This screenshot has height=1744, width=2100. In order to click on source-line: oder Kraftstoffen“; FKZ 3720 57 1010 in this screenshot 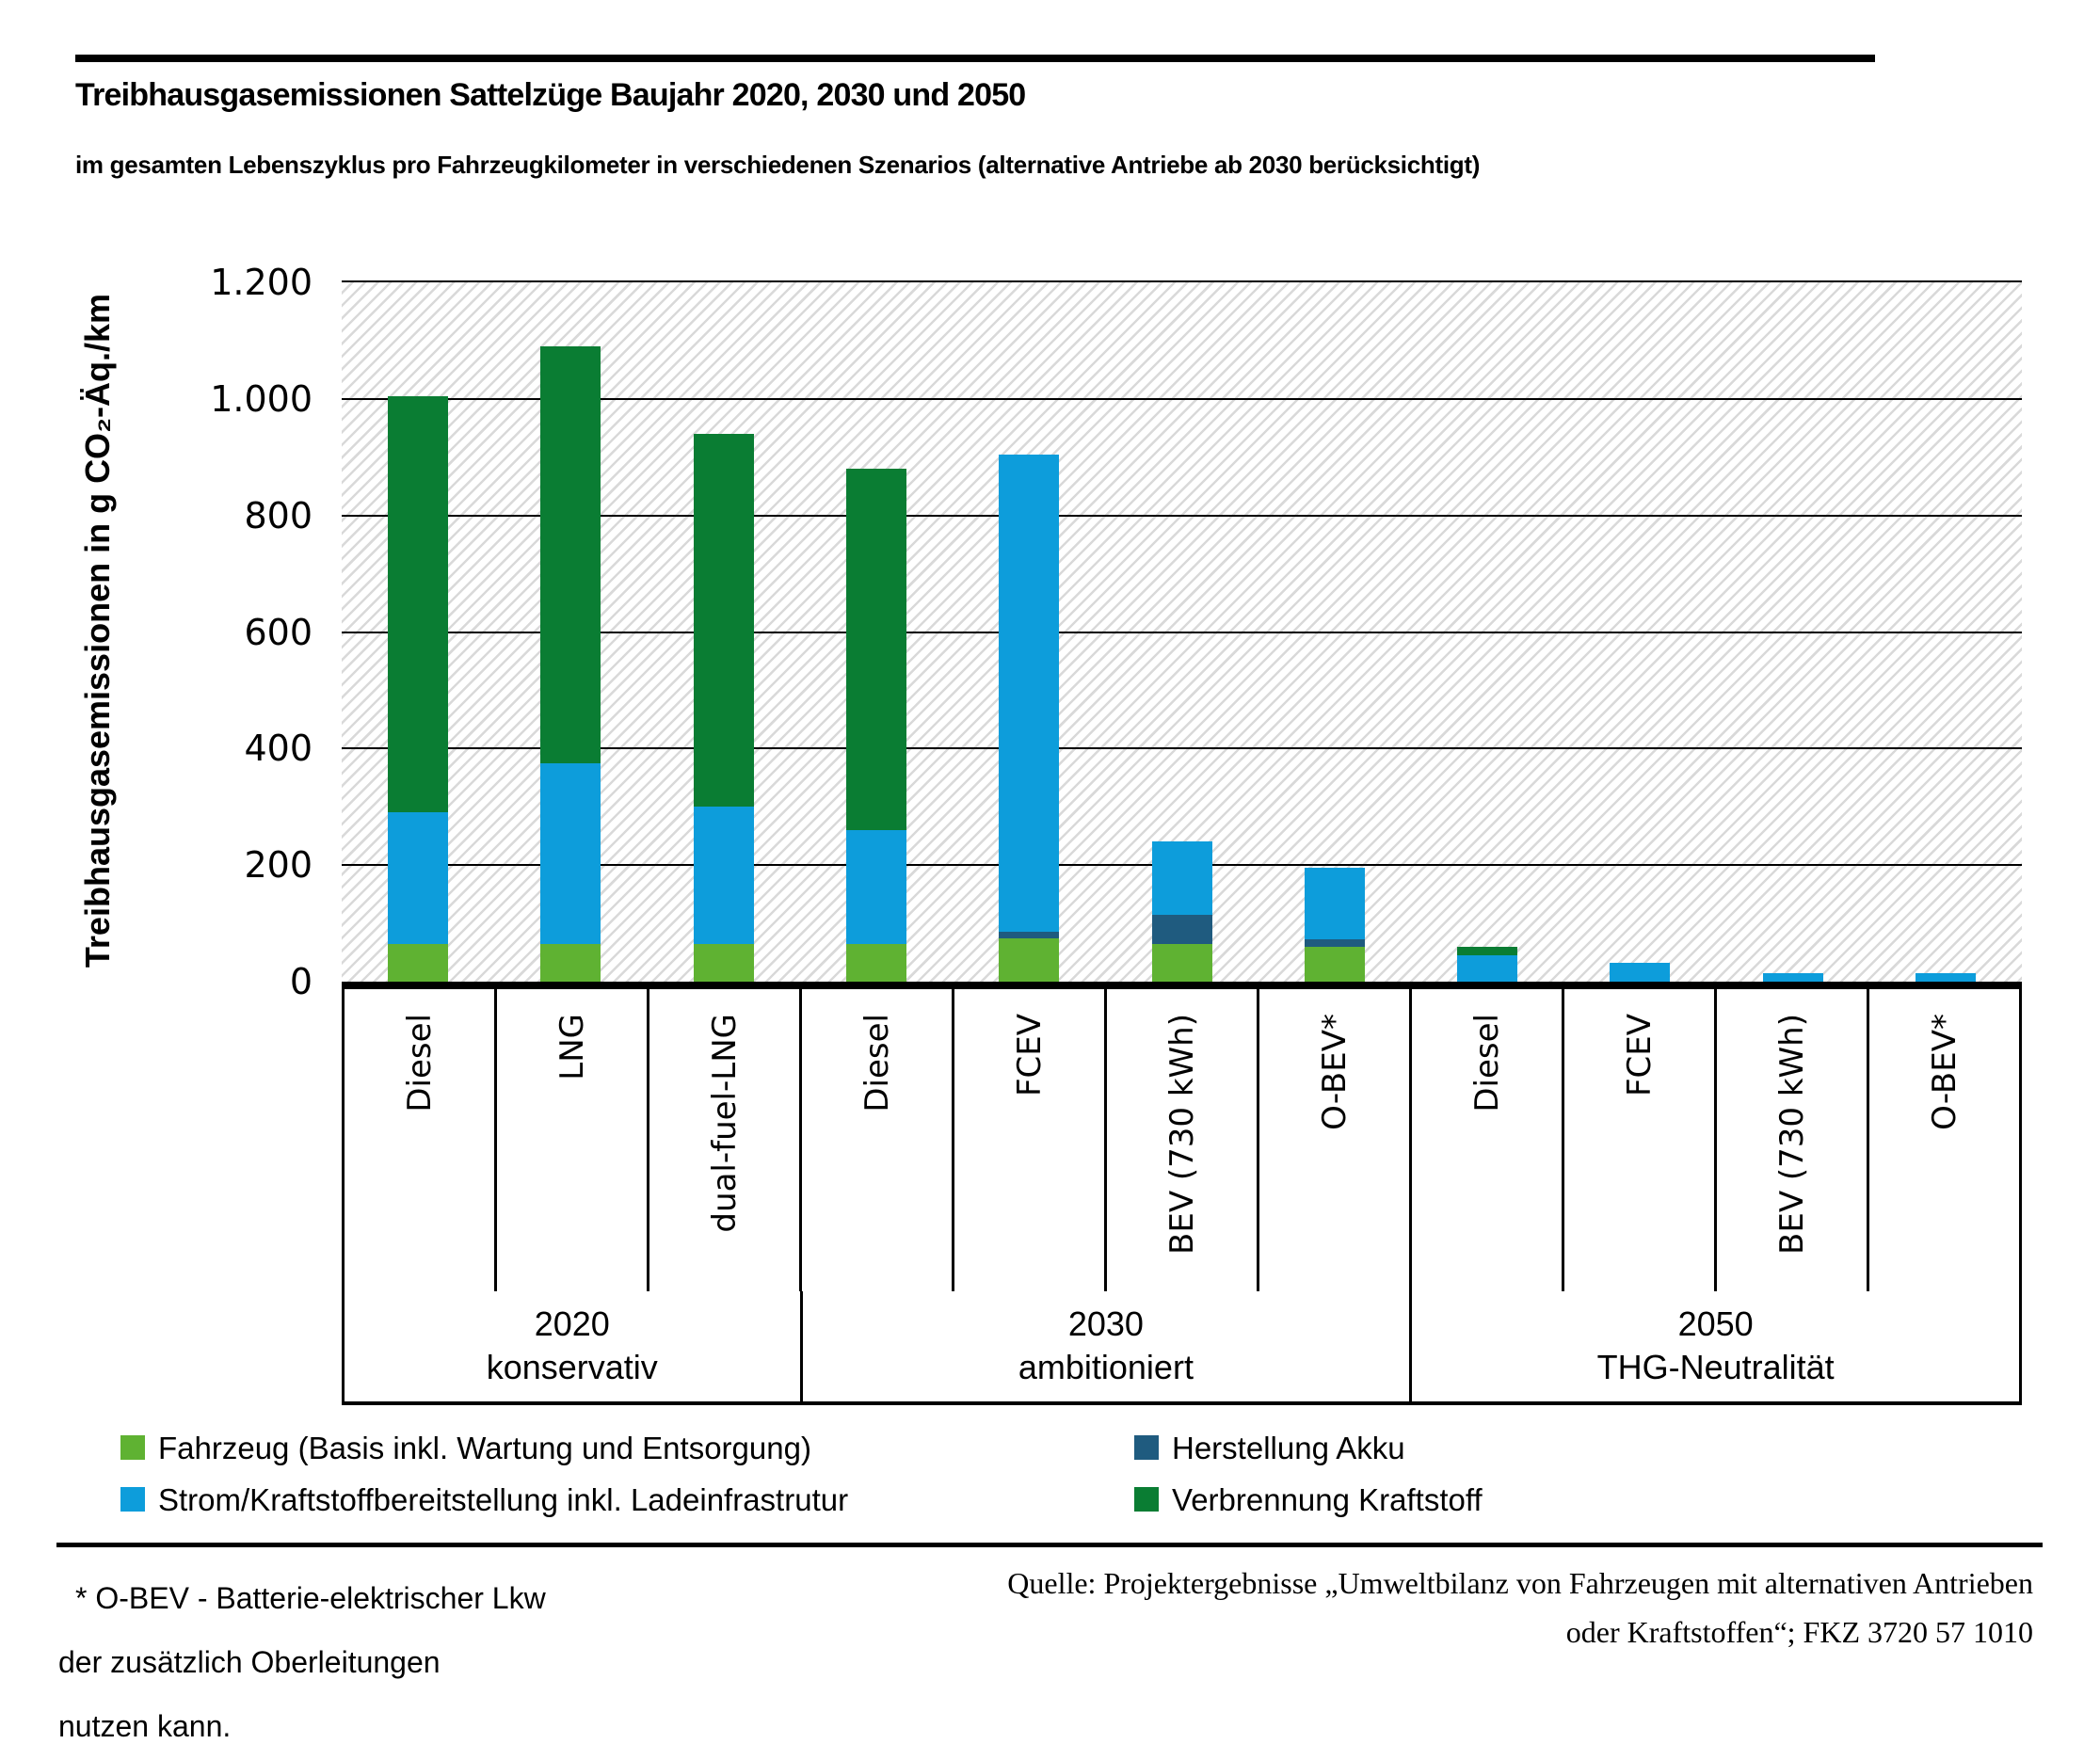, I will do `click(1799, 1632)`.